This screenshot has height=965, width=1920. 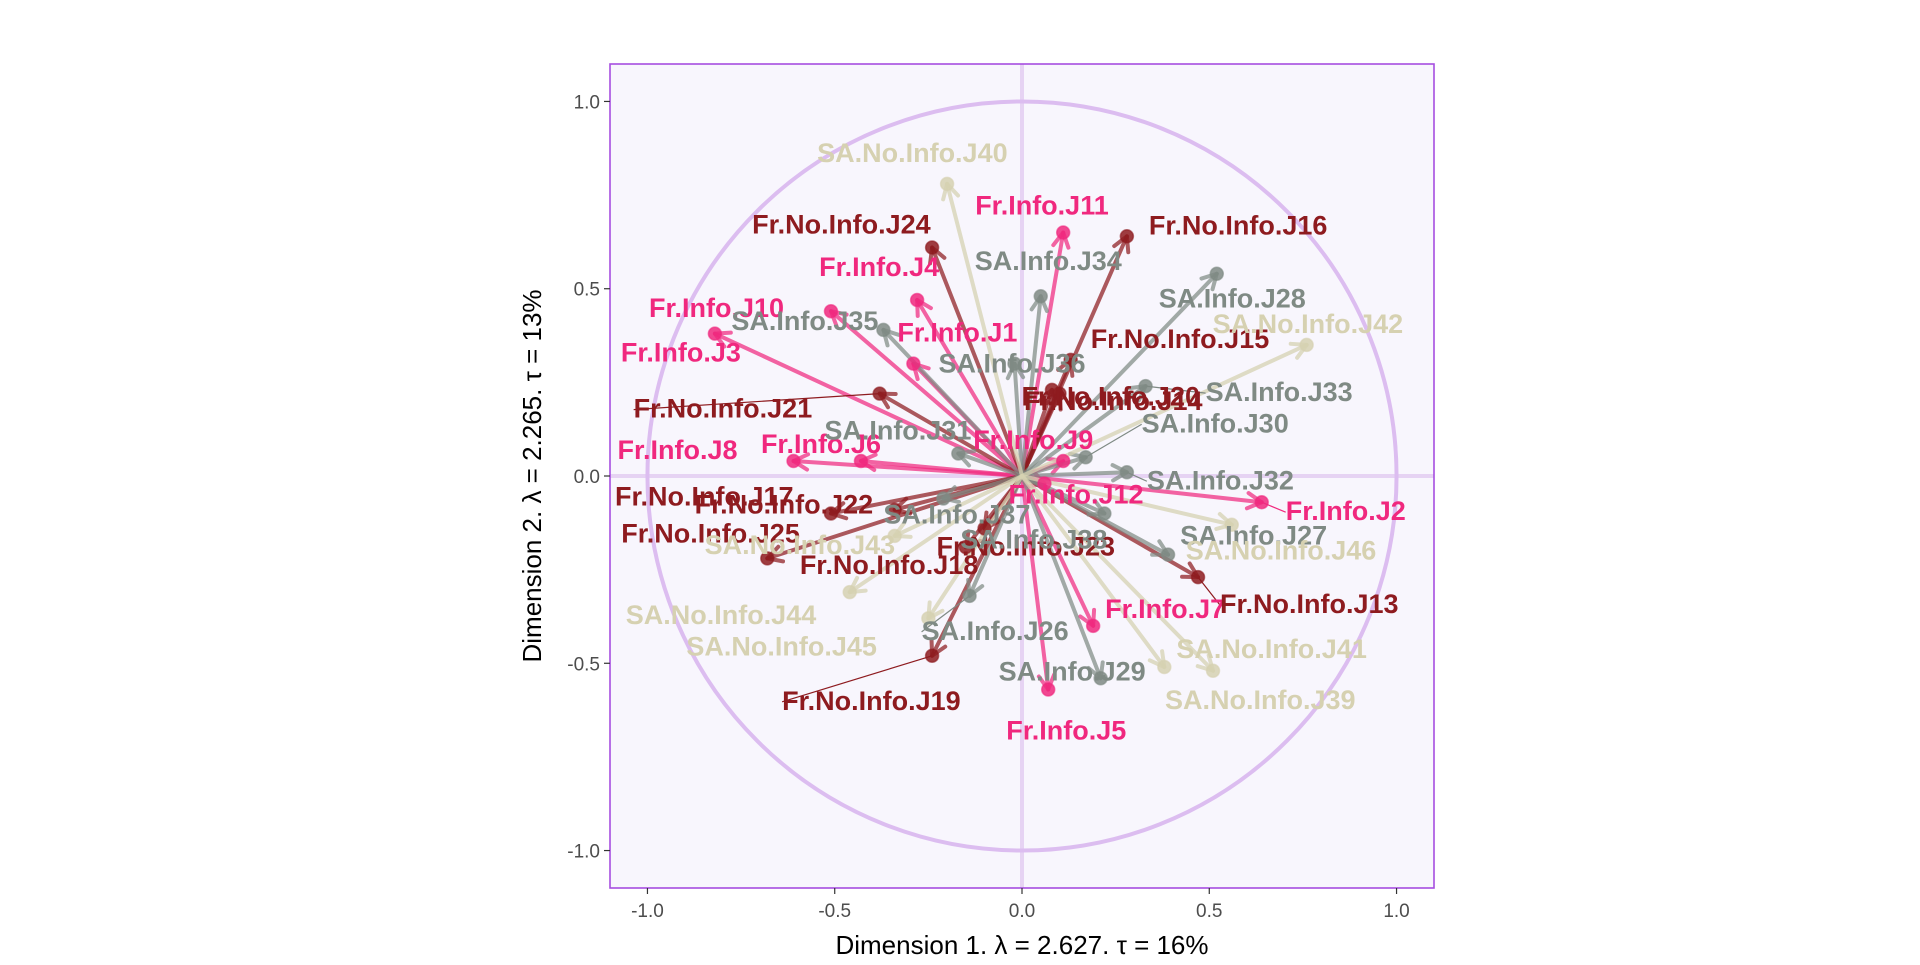 I want to click on label-fr-info-j3: Fr.Info.J3, so click(x=681, y=353).